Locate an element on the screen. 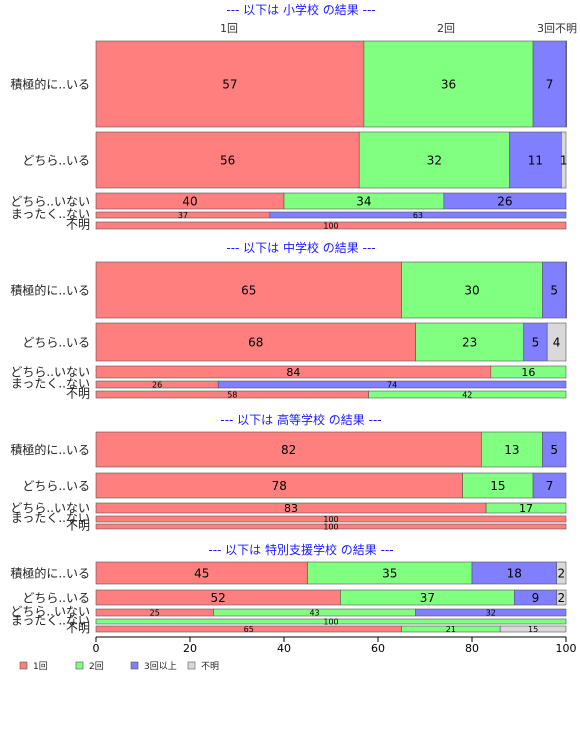 The image size is (580, 747). data-label: 11 is located at coordinates (535, 160).